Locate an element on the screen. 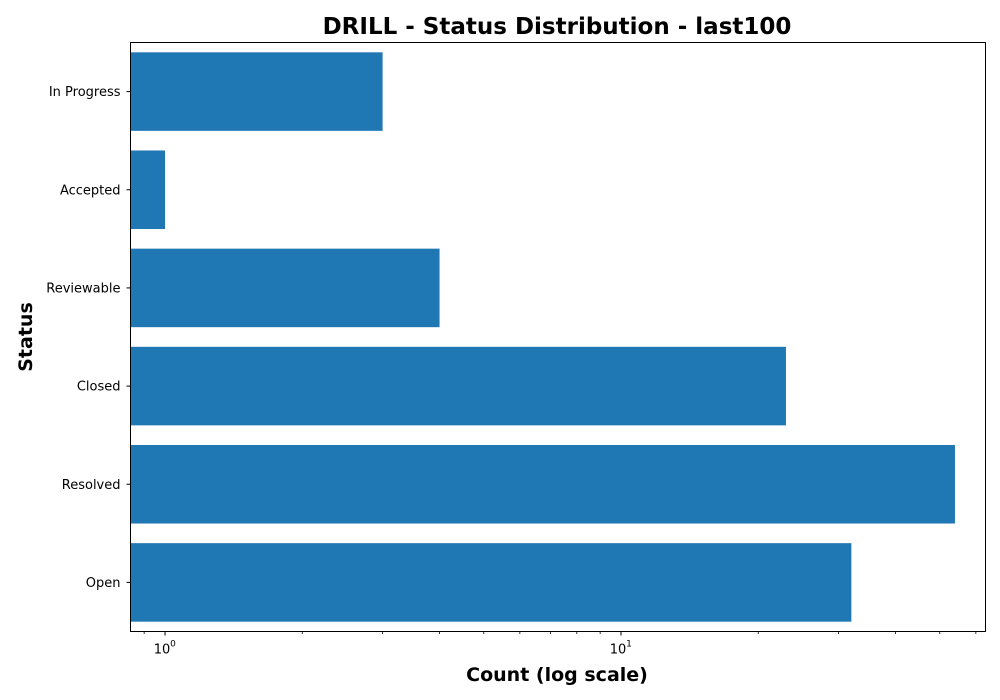  bar-reviewable is located at coordinates (285, 288).